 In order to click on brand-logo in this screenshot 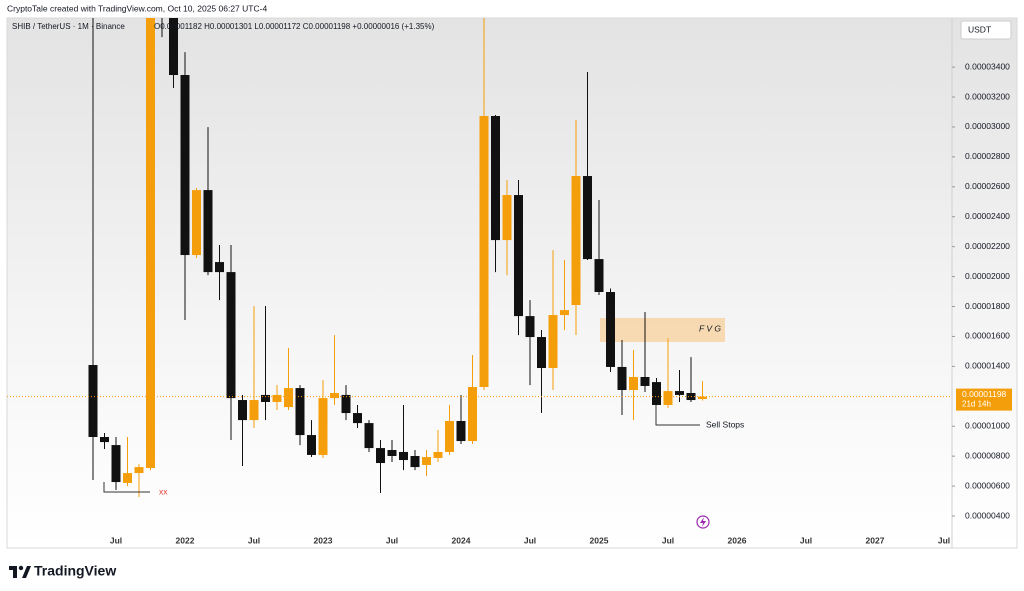, I will do `click(20, 571)`.